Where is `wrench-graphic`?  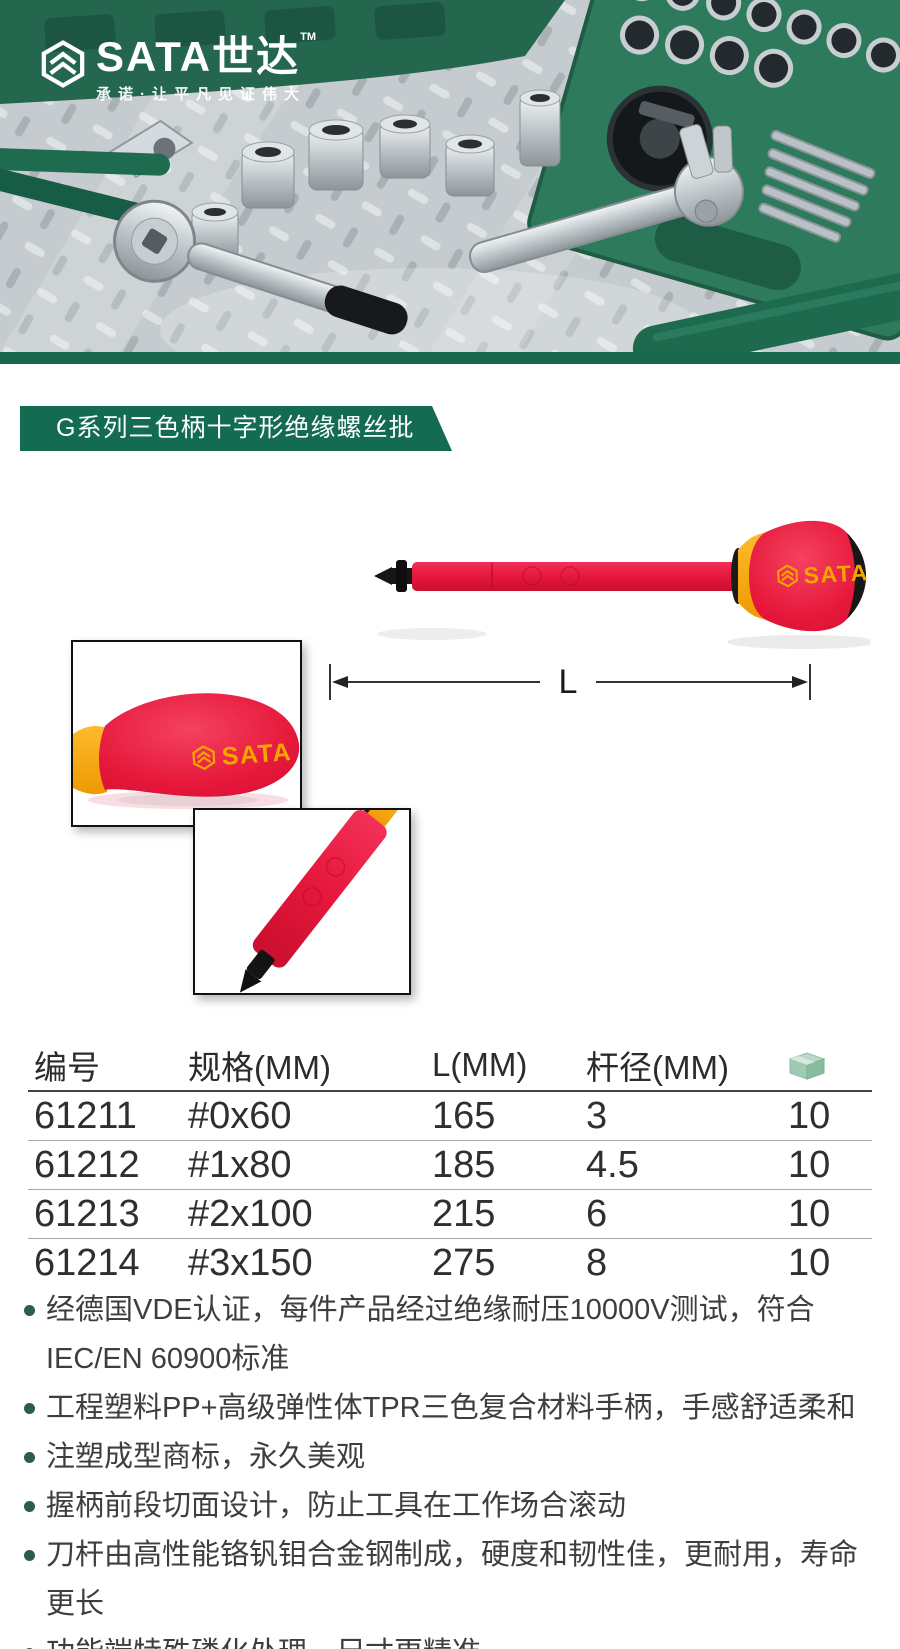 wrench-graphic is located at coordinates (606, 198).